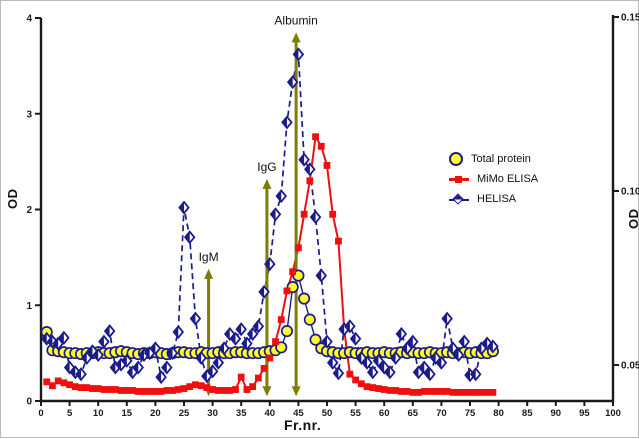  What do you see at coordinates (556, 413) in the screenshot?
I see `x-tick-label: 90` at bounding box center [556, 413].